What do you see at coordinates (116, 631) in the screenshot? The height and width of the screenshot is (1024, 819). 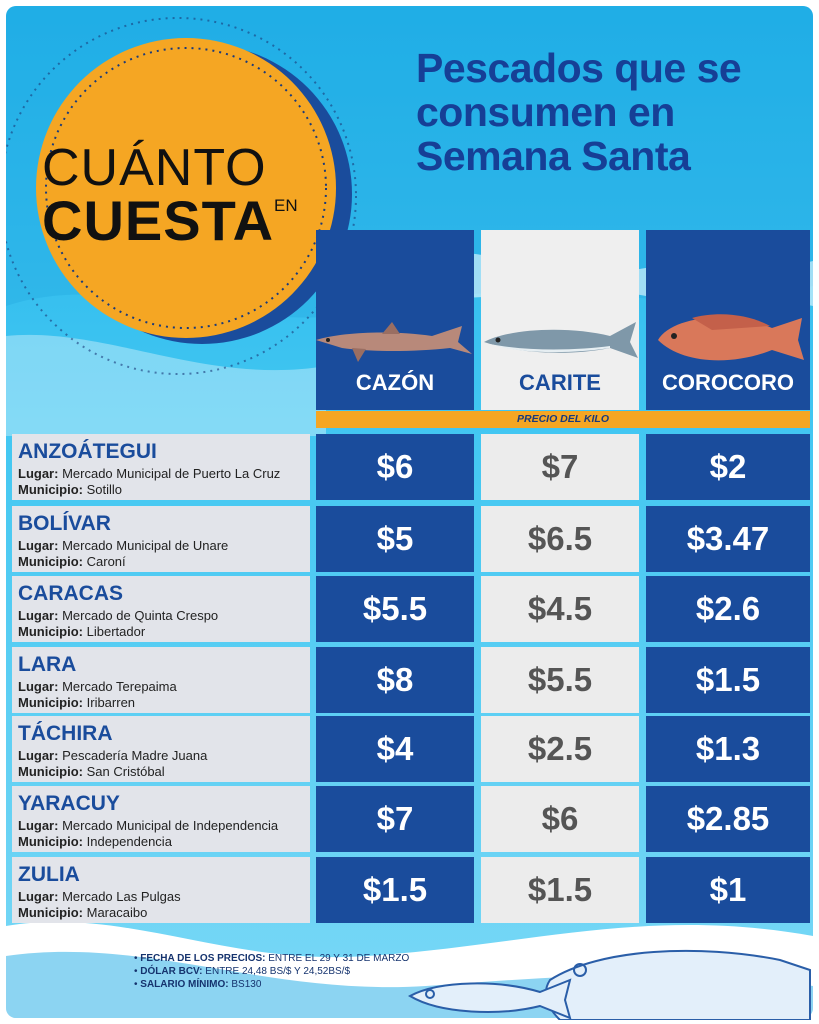 I see `municipio-value: Libertador` at bounding box center [116, 631].